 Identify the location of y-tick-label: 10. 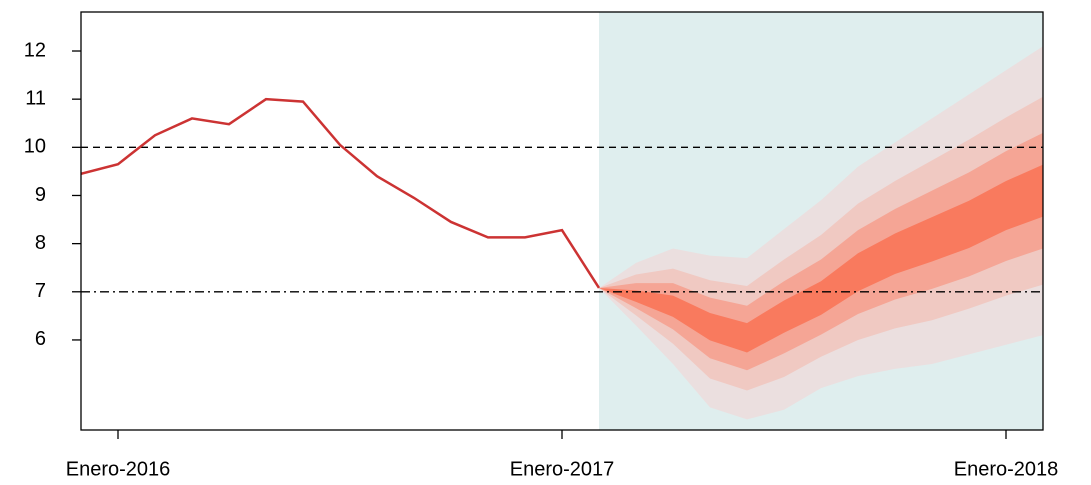
(35, 147).